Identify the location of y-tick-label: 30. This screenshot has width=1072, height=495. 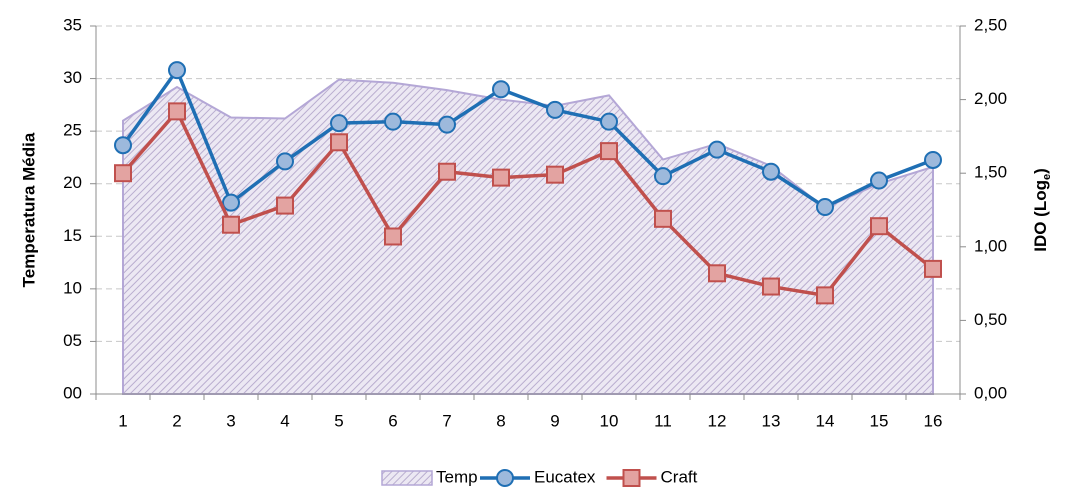
(72, 77).